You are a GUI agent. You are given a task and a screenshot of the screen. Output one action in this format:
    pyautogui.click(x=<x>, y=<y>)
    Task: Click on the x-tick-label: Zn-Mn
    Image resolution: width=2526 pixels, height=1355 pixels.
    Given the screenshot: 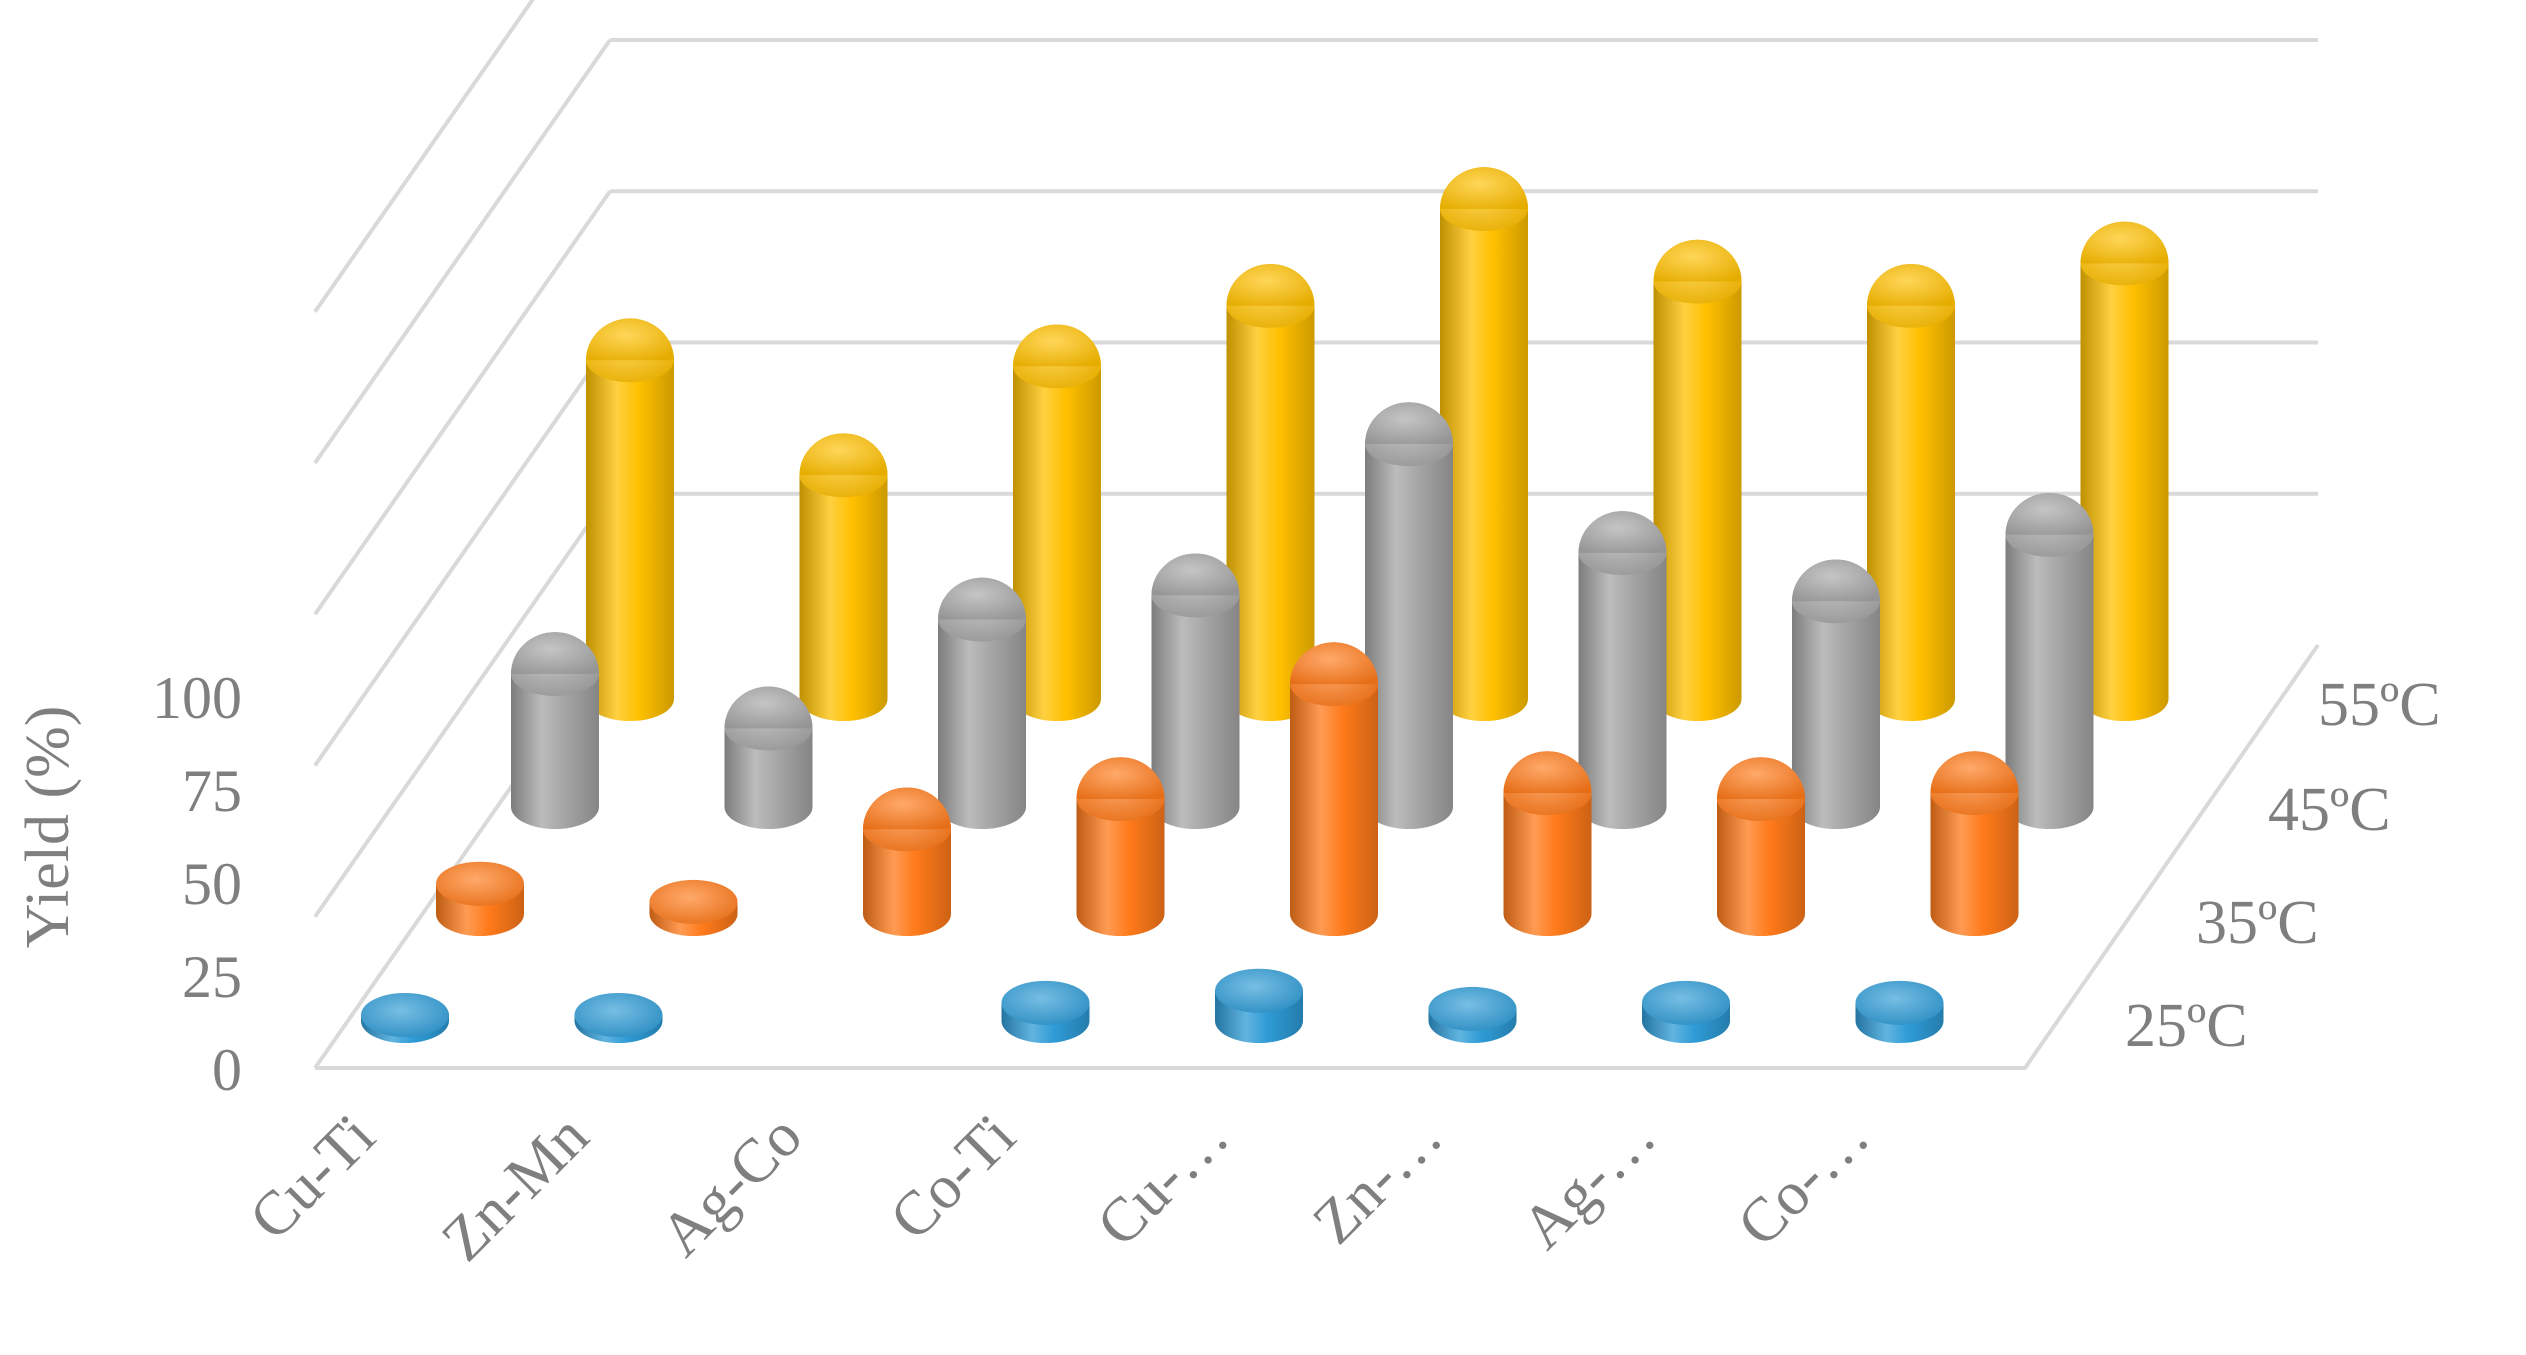 What is the action you would take?
    pyautogui.click(x=515, y=1188)
    